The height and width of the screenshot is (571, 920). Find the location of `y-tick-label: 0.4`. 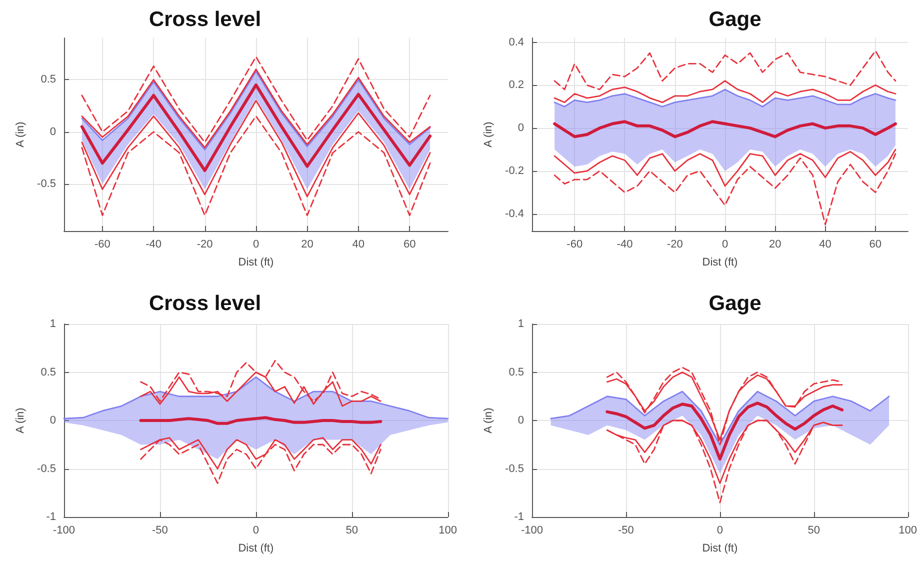

y-tick-label: 0.4 is located at coordinates (516, 42).